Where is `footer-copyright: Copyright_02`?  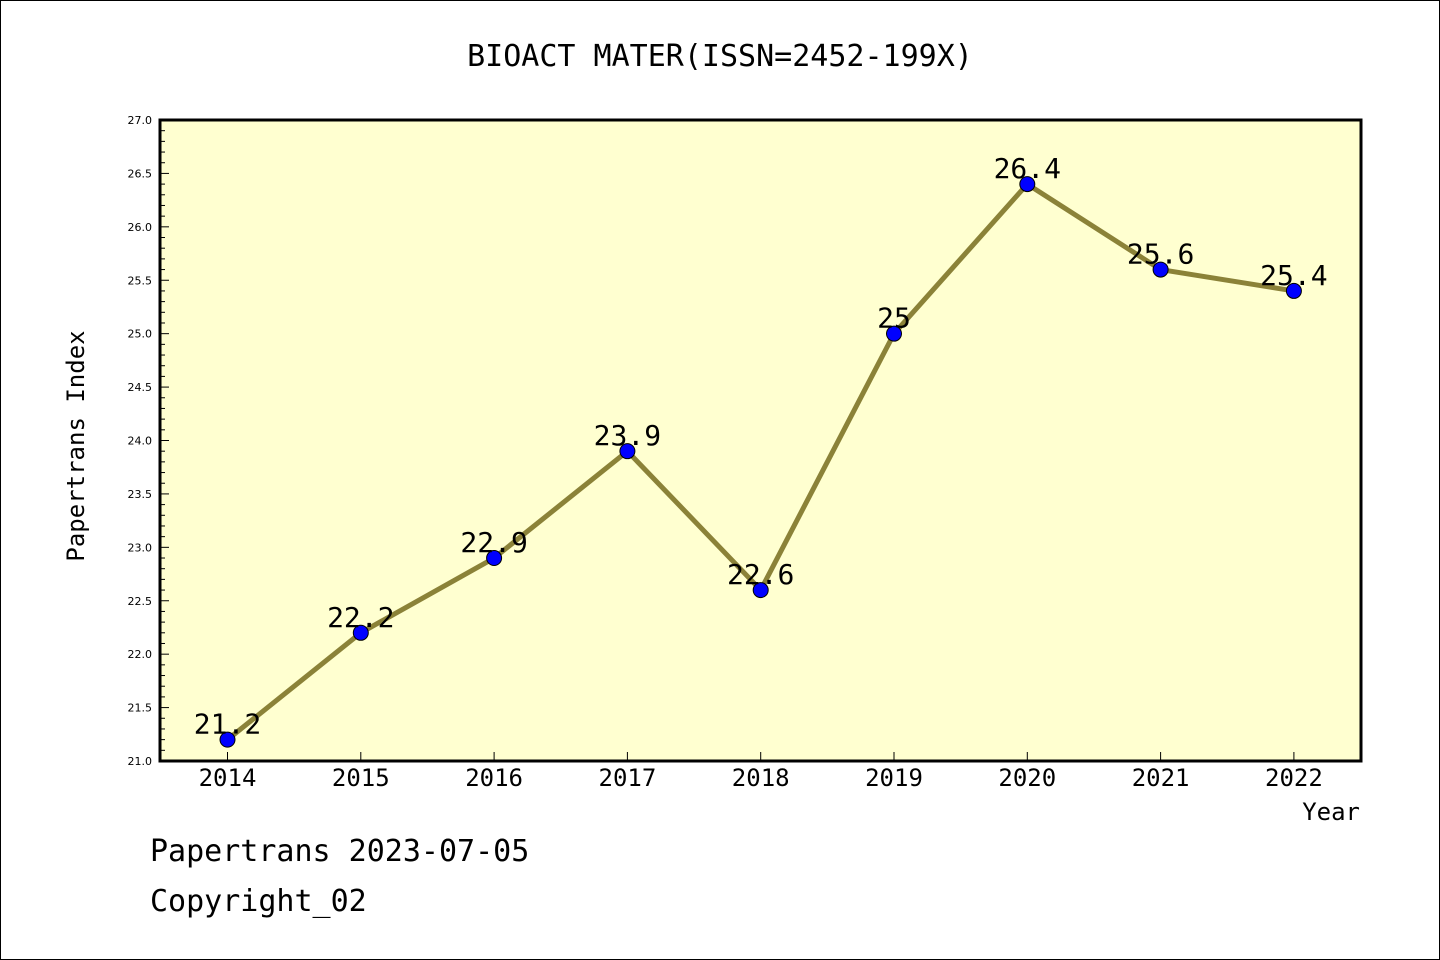 footer-copyright: Copyright_02 is located at coordinates (258, 901).